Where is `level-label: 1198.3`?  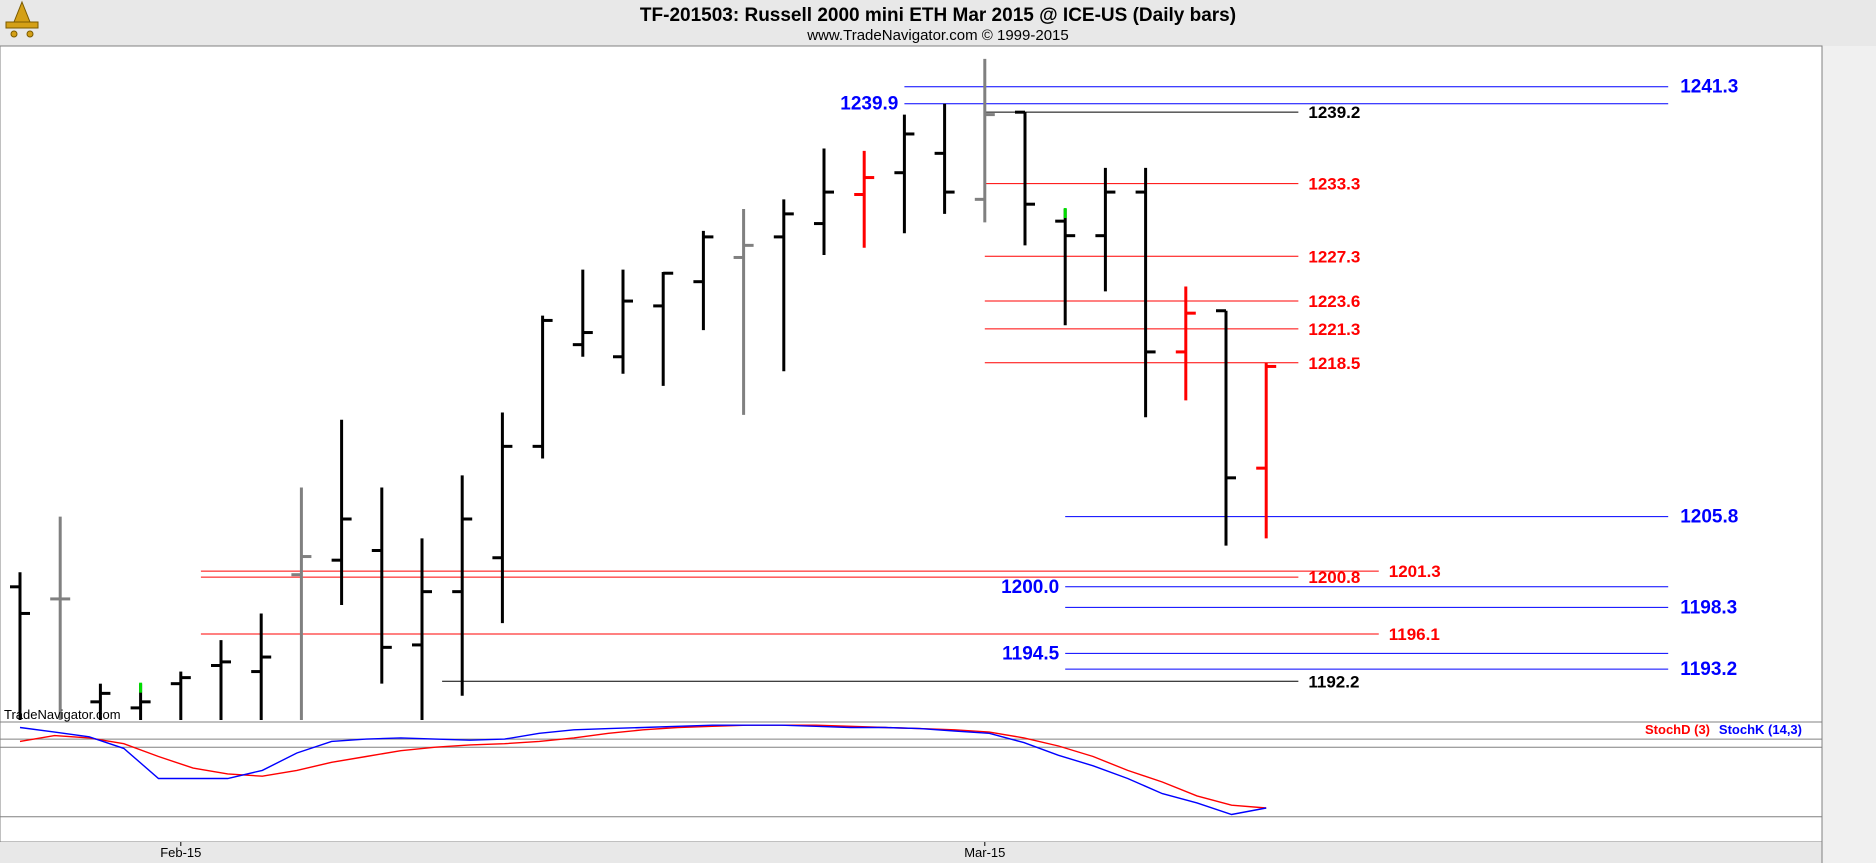
level-label: 1198.3 is located at coordinates (1708, 607).